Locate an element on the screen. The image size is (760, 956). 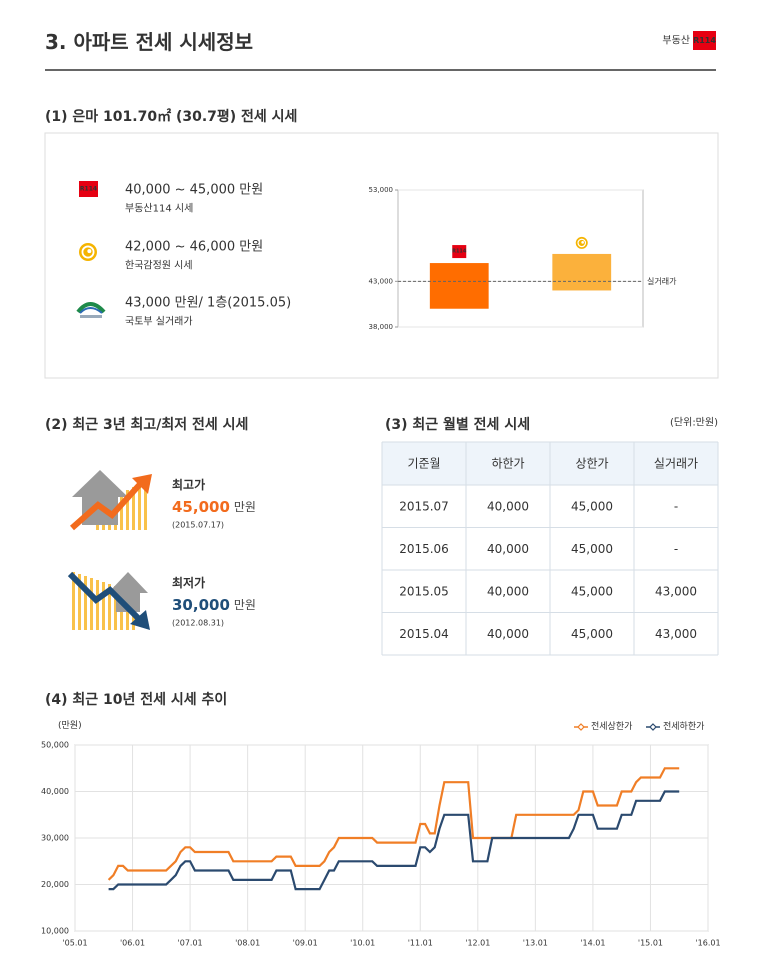
molit-emblem-base is located at coordinates (91, 316).